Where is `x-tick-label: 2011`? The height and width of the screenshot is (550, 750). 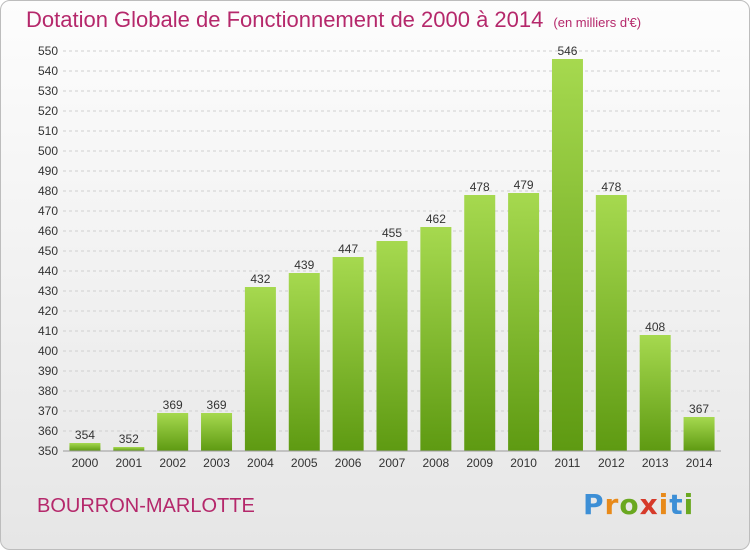
x-tick-label: 2011 is located at coordinates (568, 463).